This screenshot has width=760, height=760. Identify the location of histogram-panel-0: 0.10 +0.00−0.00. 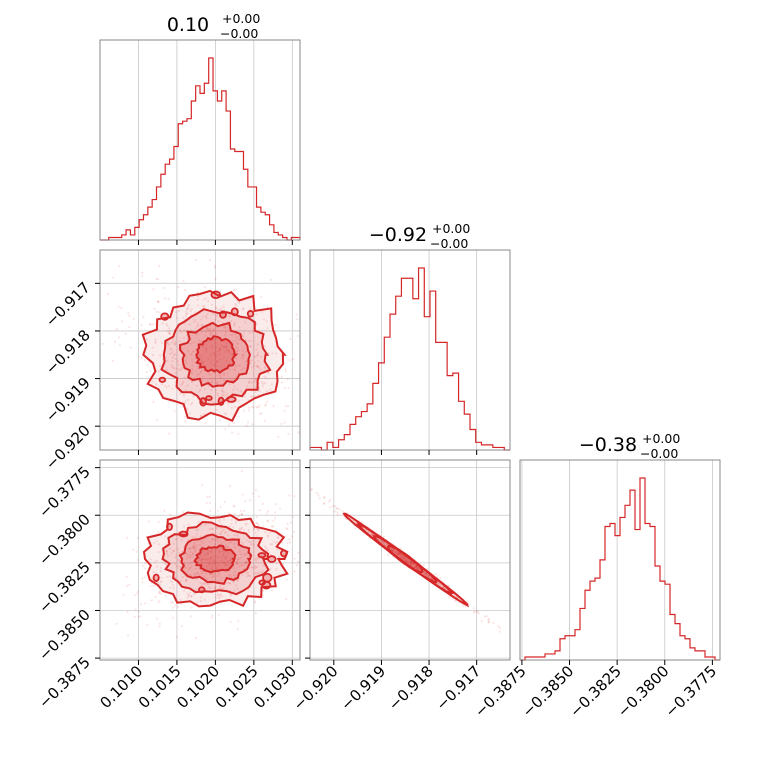
(200, 128).